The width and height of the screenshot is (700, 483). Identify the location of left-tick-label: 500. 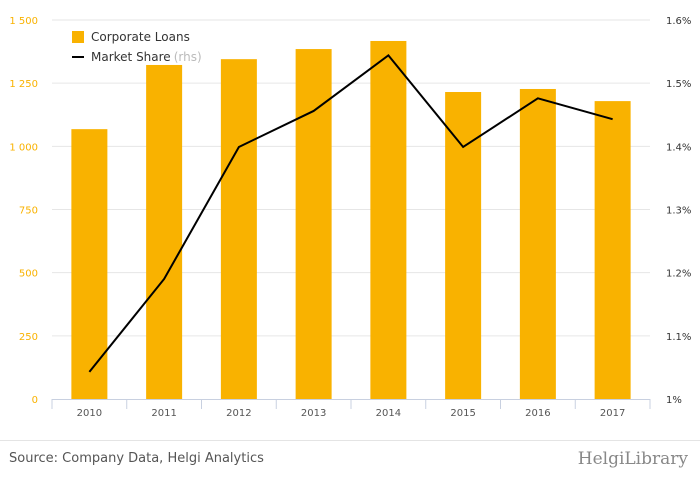
(28, 274).